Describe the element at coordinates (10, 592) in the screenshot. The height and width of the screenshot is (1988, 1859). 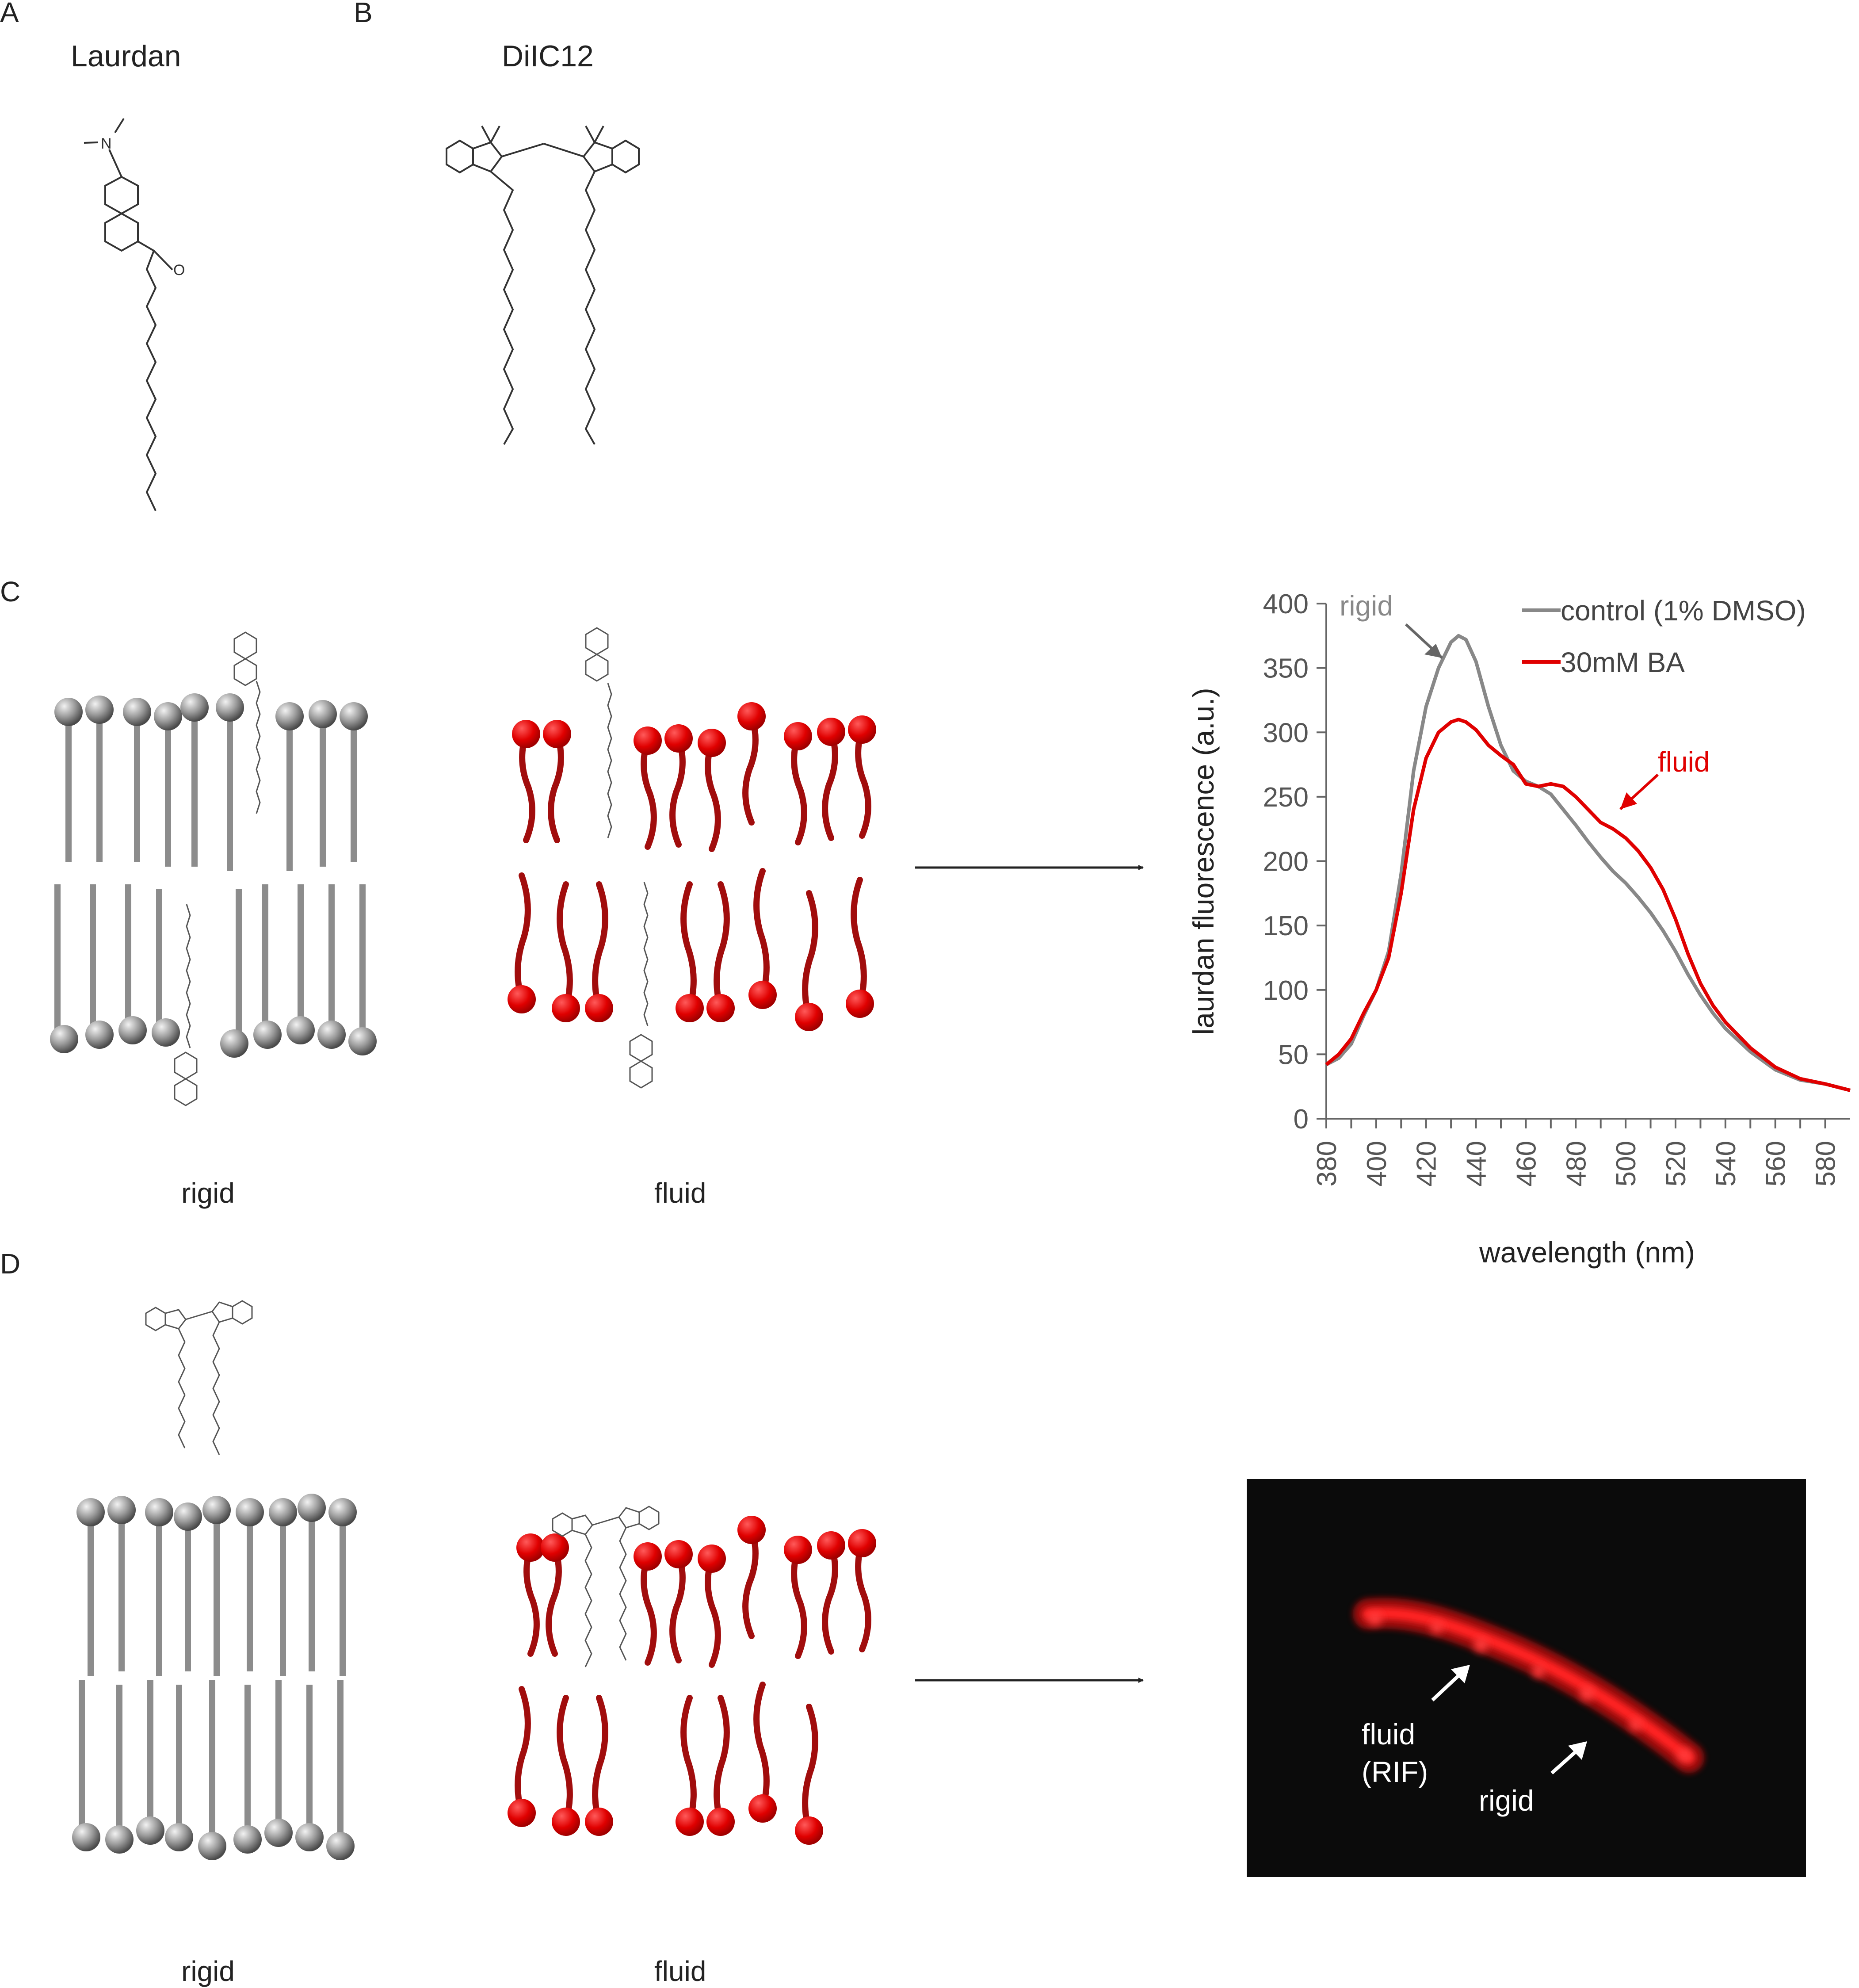
I see `panel-c-letter: C` at that location.